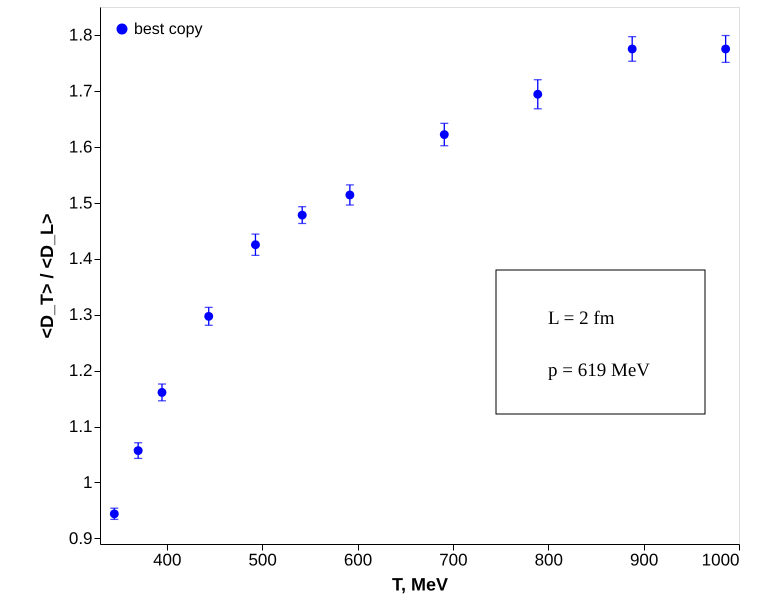 The image size is (766, 605). I want to click on x-tick-label: 600, so click(358, 560).